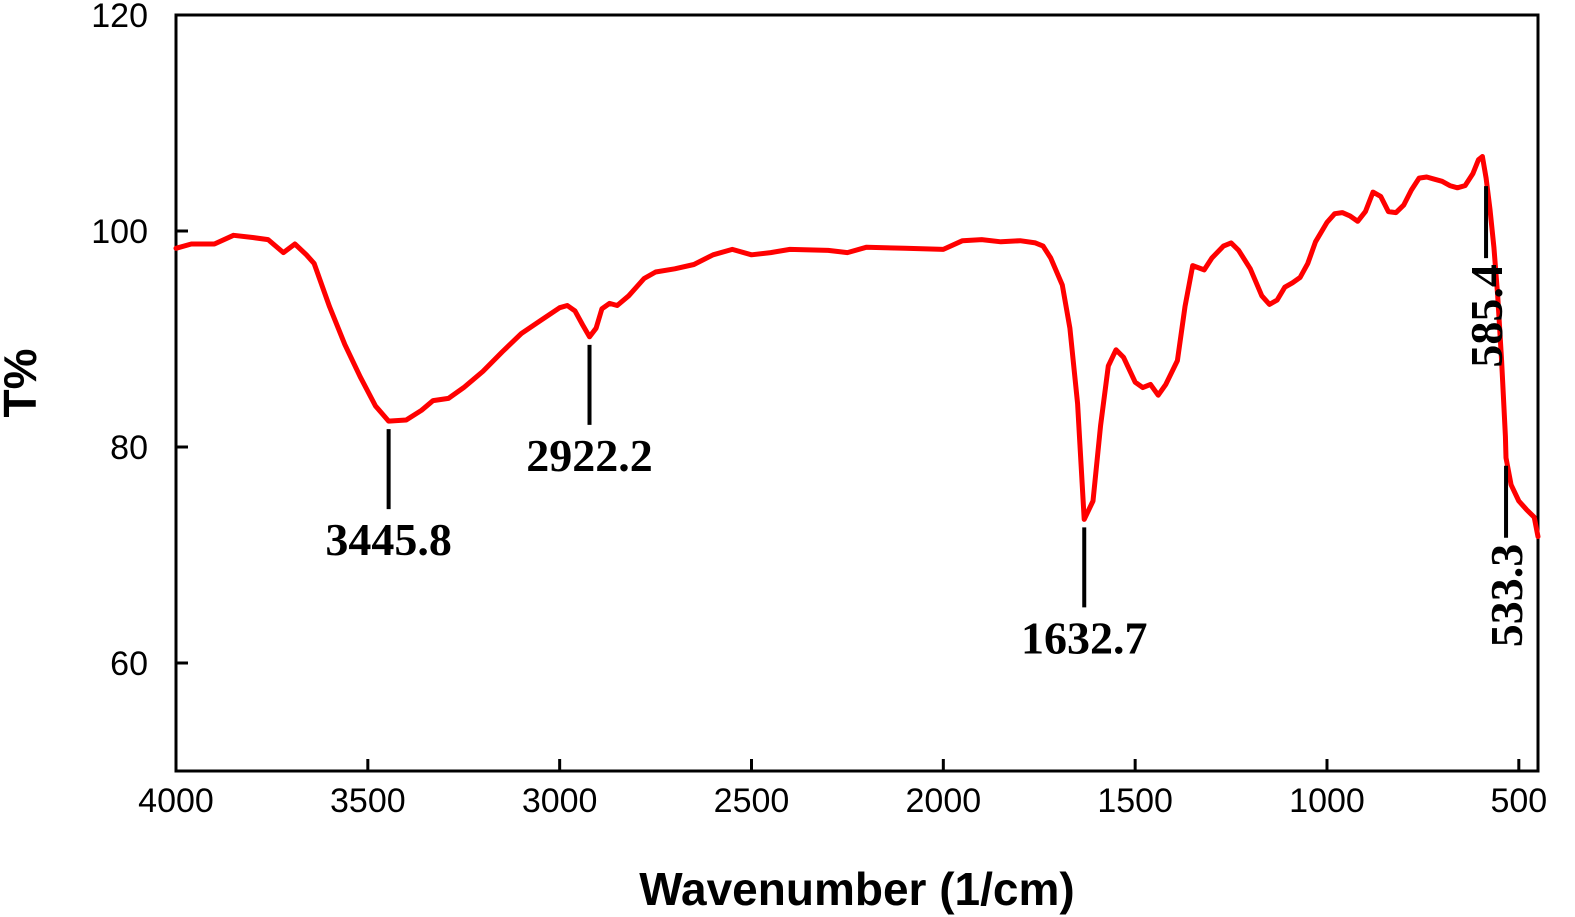 The image size is (1575, 917). Describe the element at coordinates (1327, 801) in the screenshot. I see `x-tick-label: 1000` at that location.